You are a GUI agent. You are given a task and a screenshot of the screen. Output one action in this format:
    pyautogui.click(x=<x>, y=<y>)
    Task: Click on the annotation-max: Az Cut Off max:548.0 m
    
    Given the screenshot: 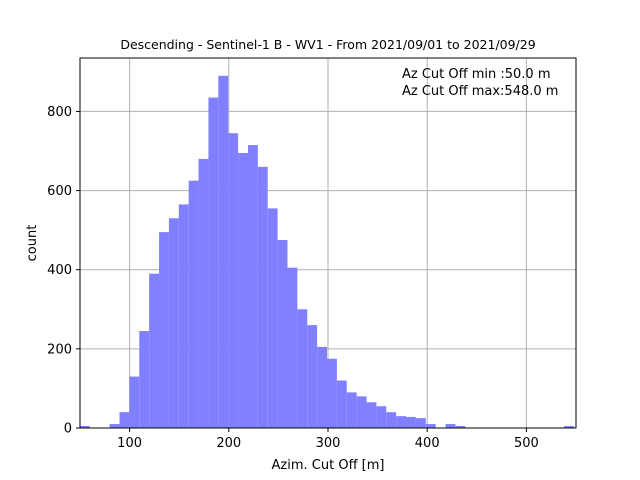 What is the action you would take?
    pyautogui.click(x=480, y=91)
    